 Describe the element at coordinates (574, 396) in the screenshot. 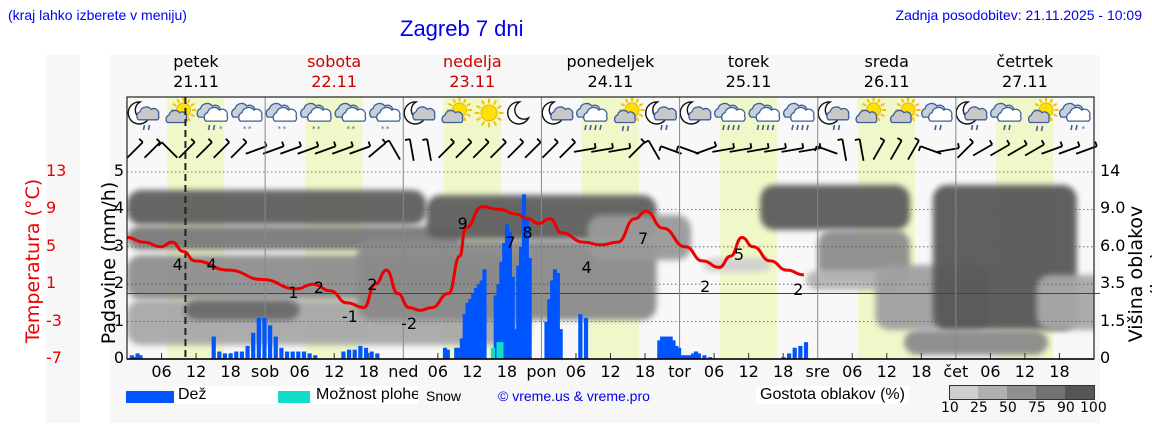

I see `copyright-link: © vreme.us & vreme.pro` at that location.